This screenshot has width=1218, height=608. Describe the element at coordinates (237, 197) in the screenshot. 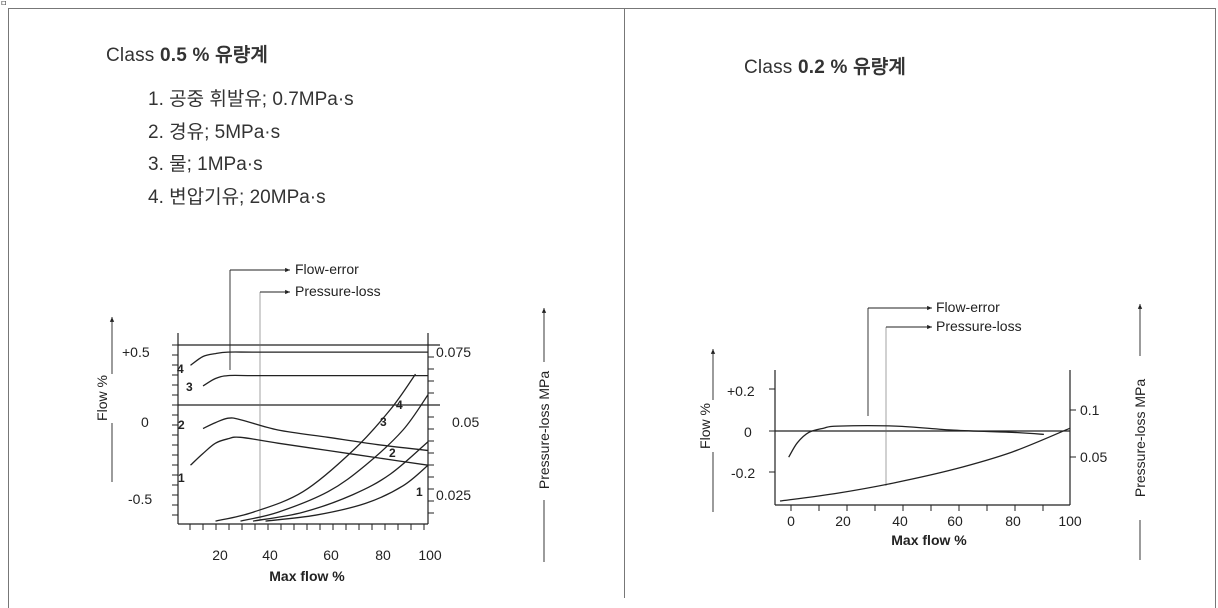

I see `fluid-item: 4. 변압기유; 20MPa·s` at that location.